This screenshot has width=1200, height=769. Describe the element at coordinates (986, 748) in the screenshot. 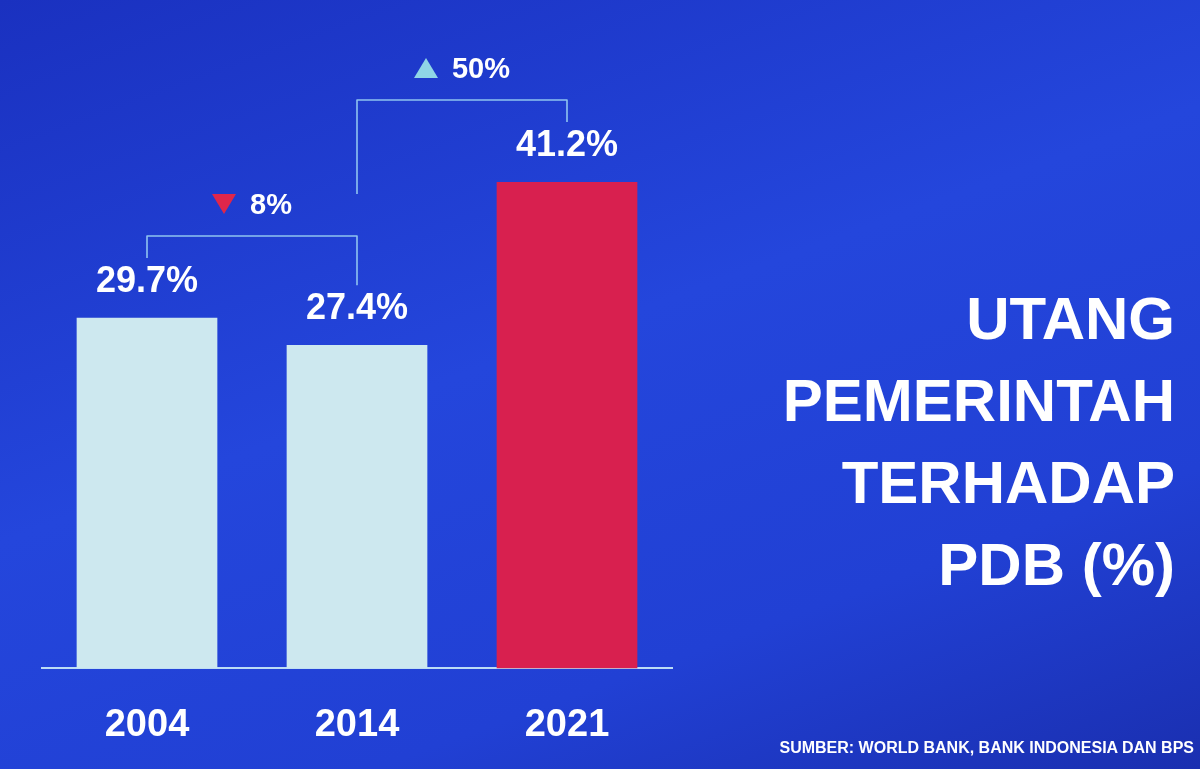

I see `text: SUMBER: WORLD BANK, BANK INDONESIA DAN BPS` at that location.